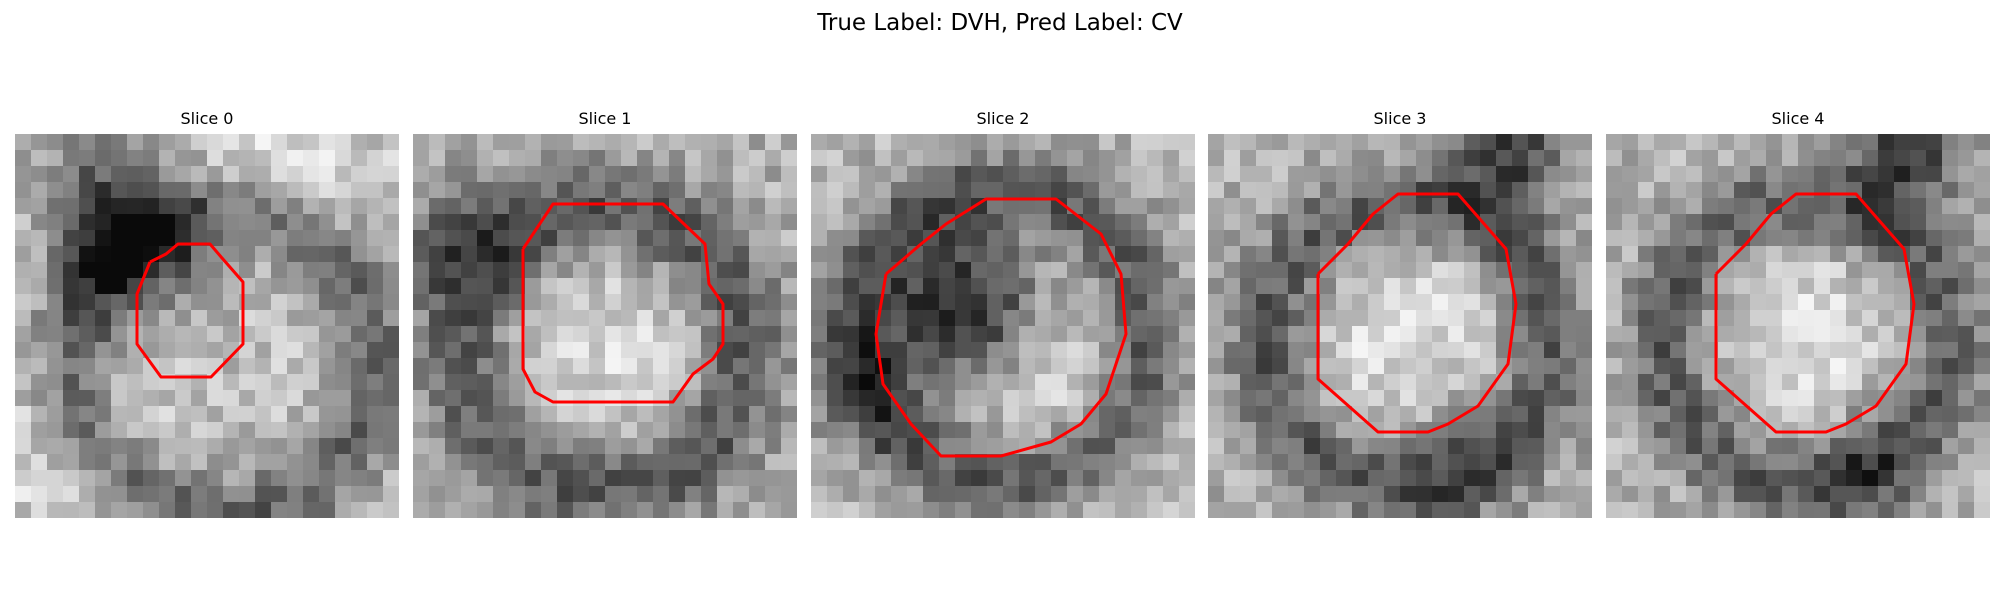 The height and width of the screenshot is (600, 2000). Describe the element at coordinates (605, 118) in the screenshot. I see `slice-title-1: Slice 1` at that location.